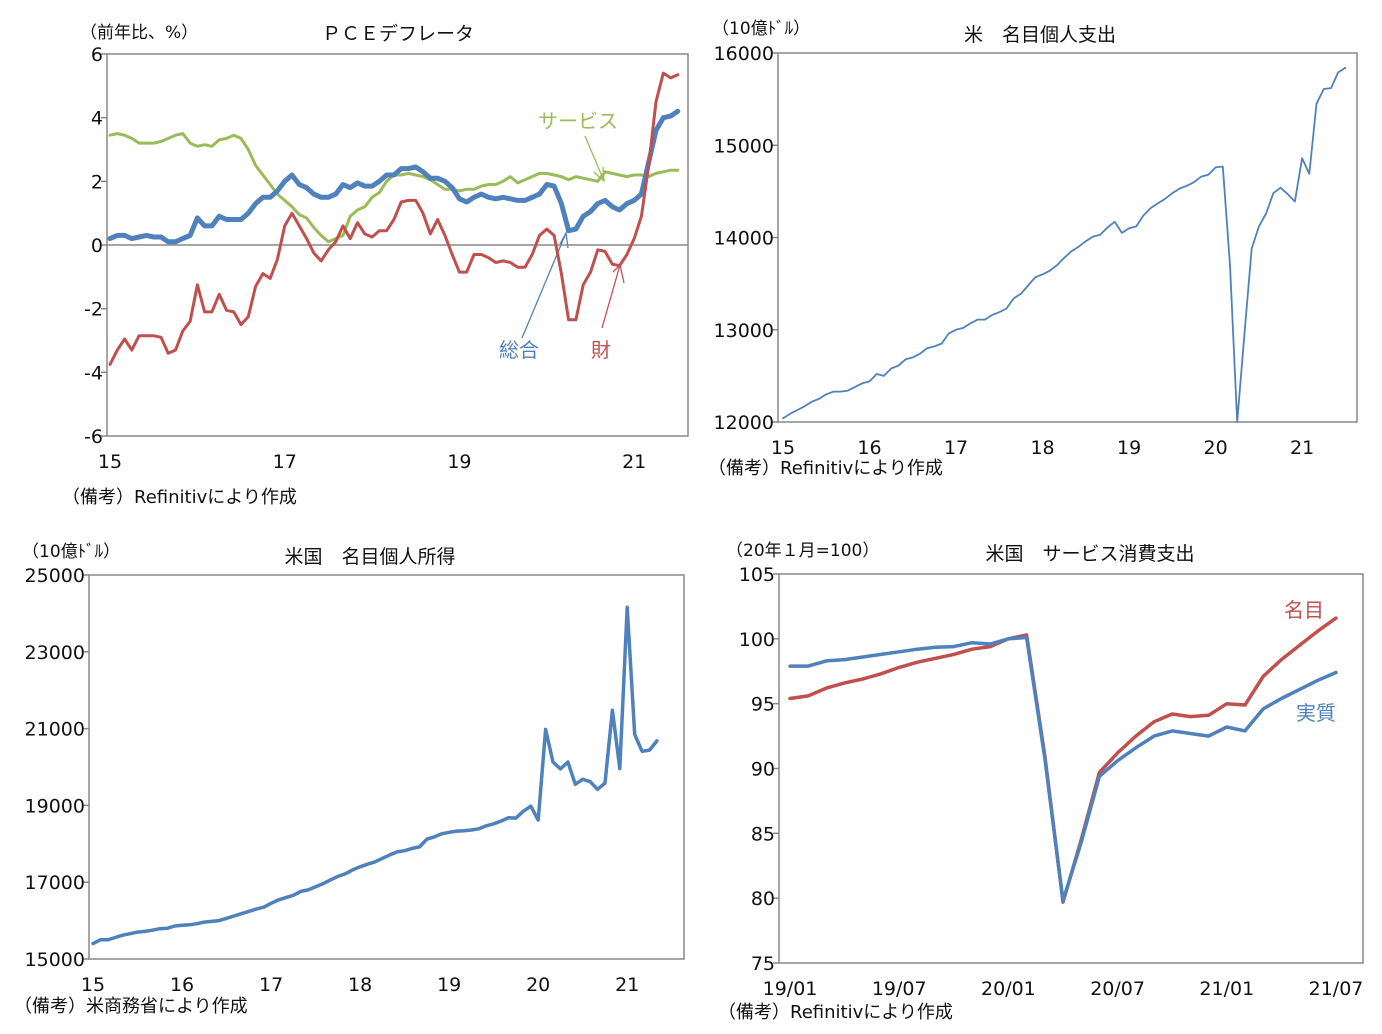  Describe the element at coordinates (802, 551) in the screenshot. I see `chart4-unit-label: （20年１月=100）` at that location.